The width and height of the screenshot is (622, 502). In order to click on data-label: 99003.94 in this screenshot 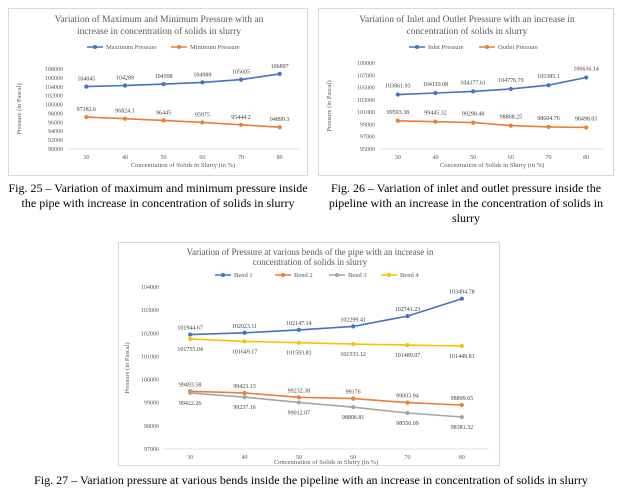, I will do `click(407, 397)`.